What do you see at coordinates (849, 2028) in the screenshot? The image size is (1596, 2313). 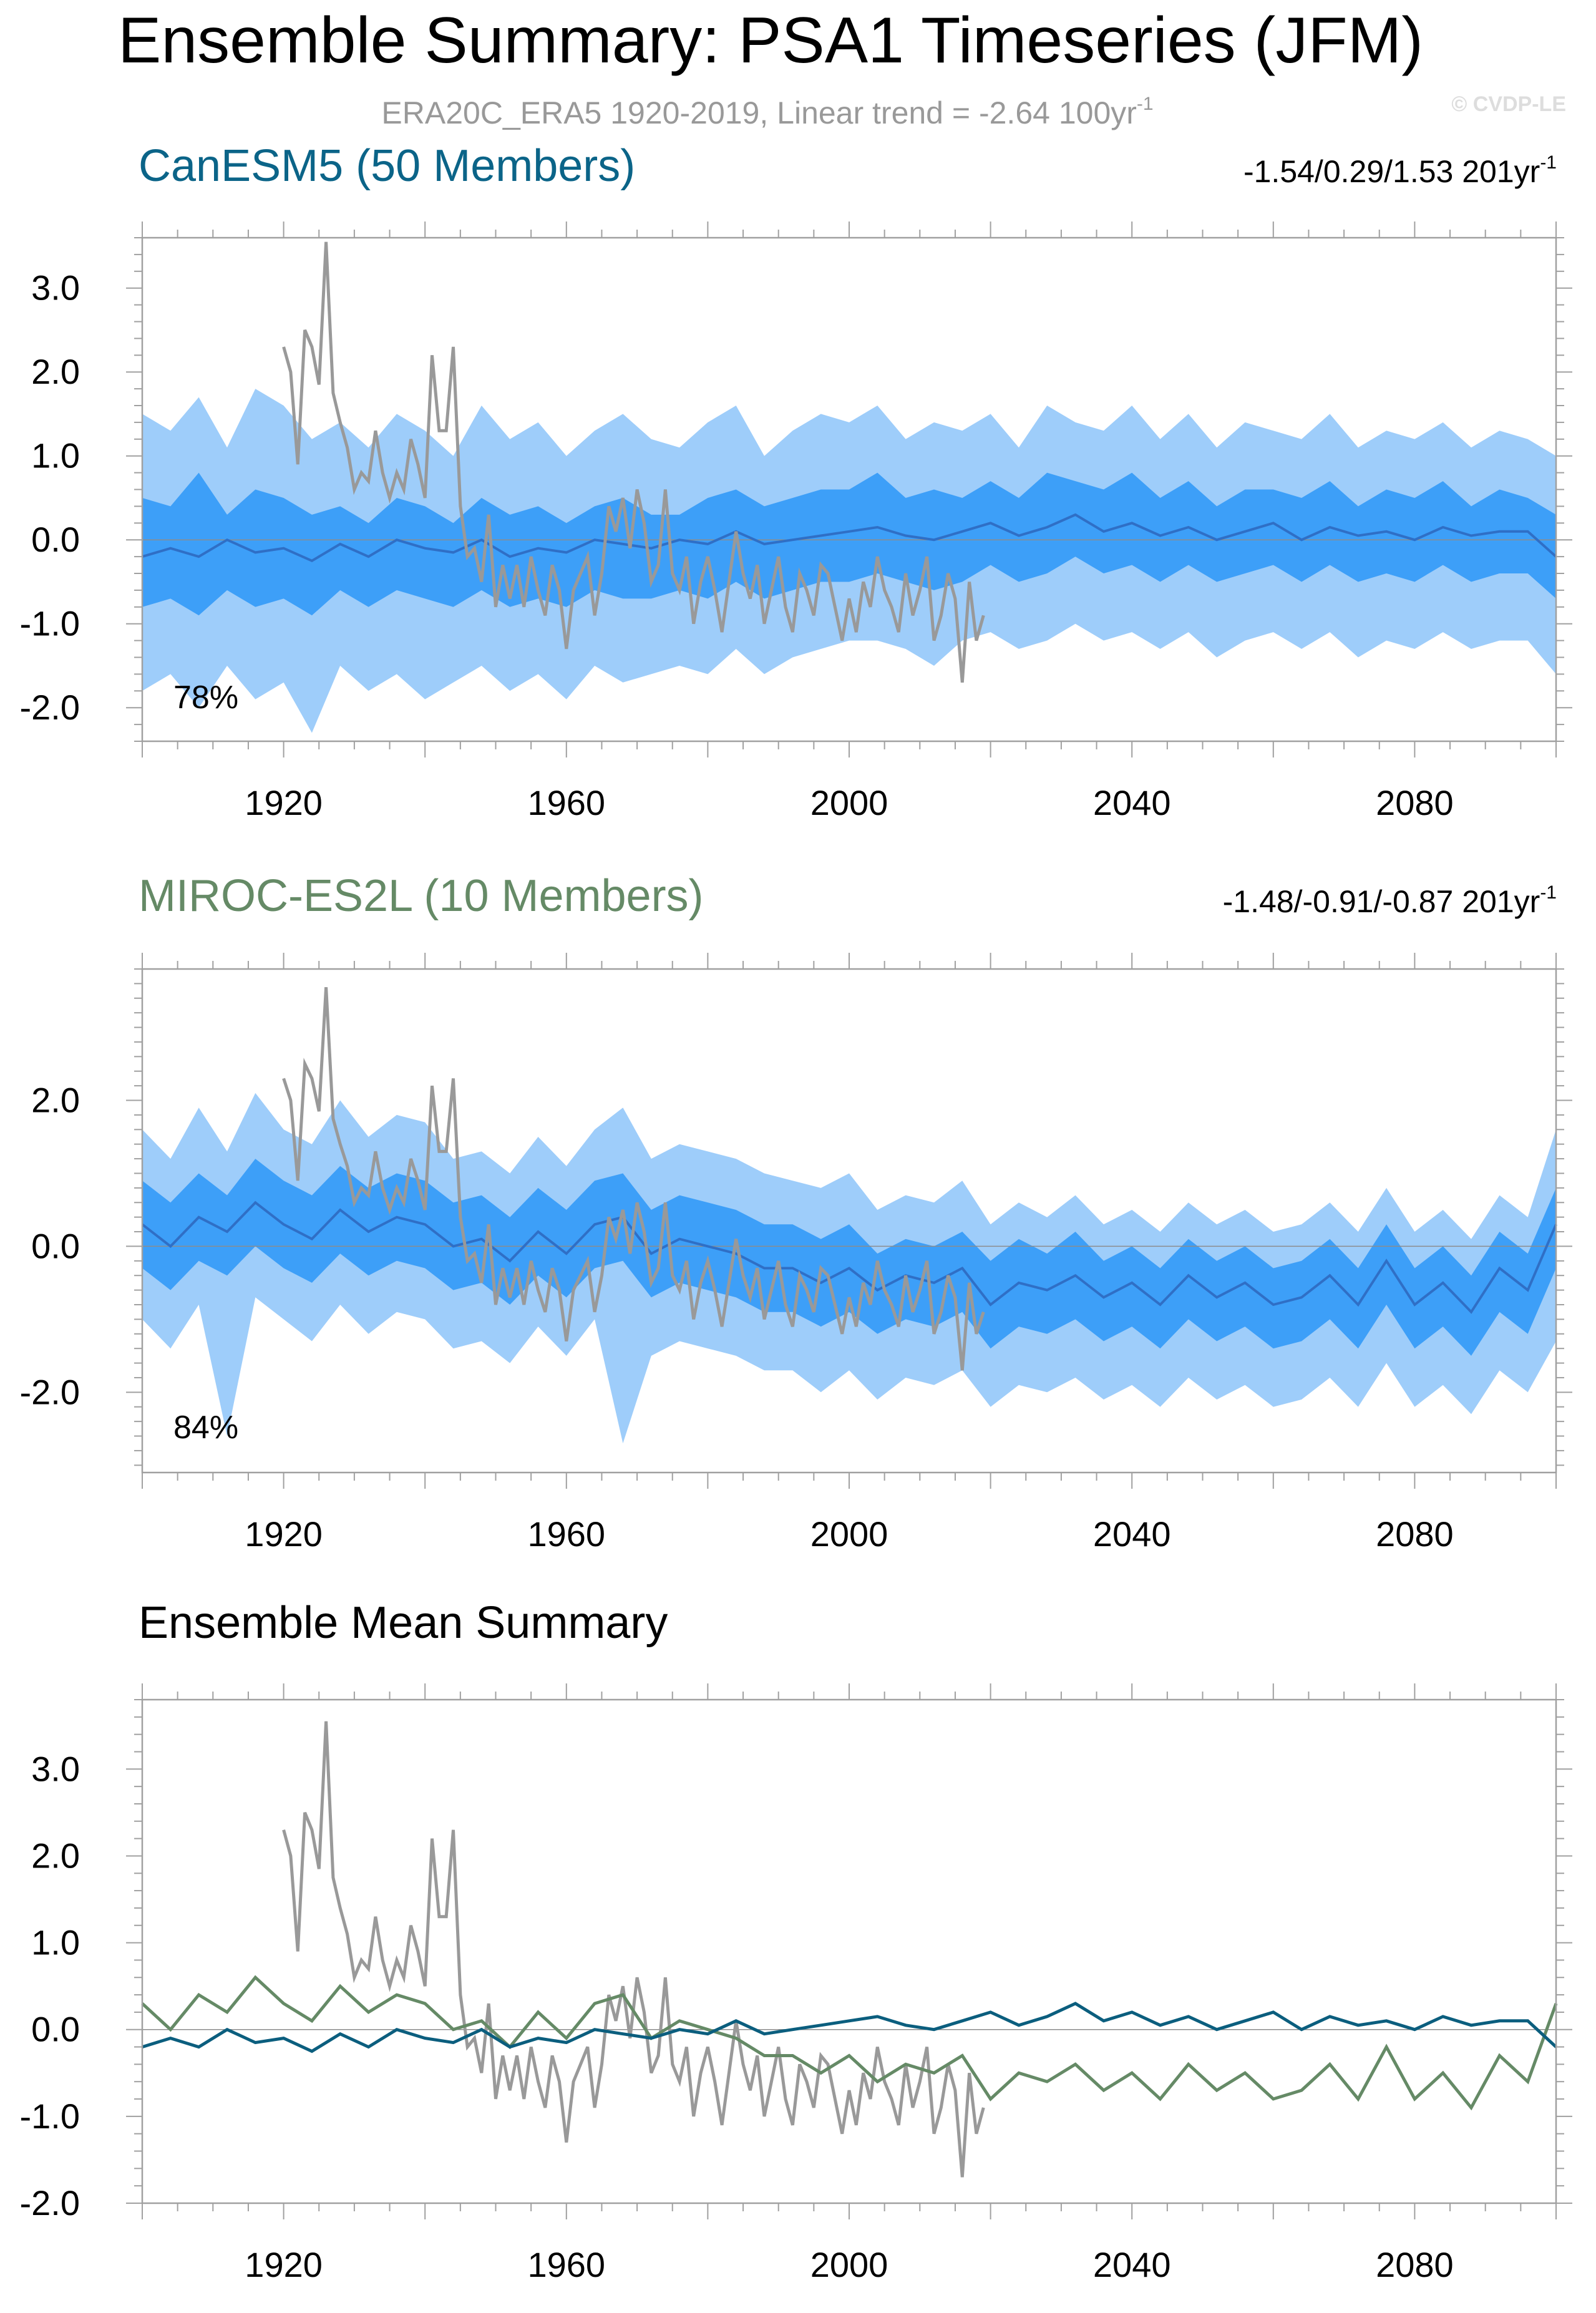 I see `series-line-canesm5` at bounding box center [849, 2028].